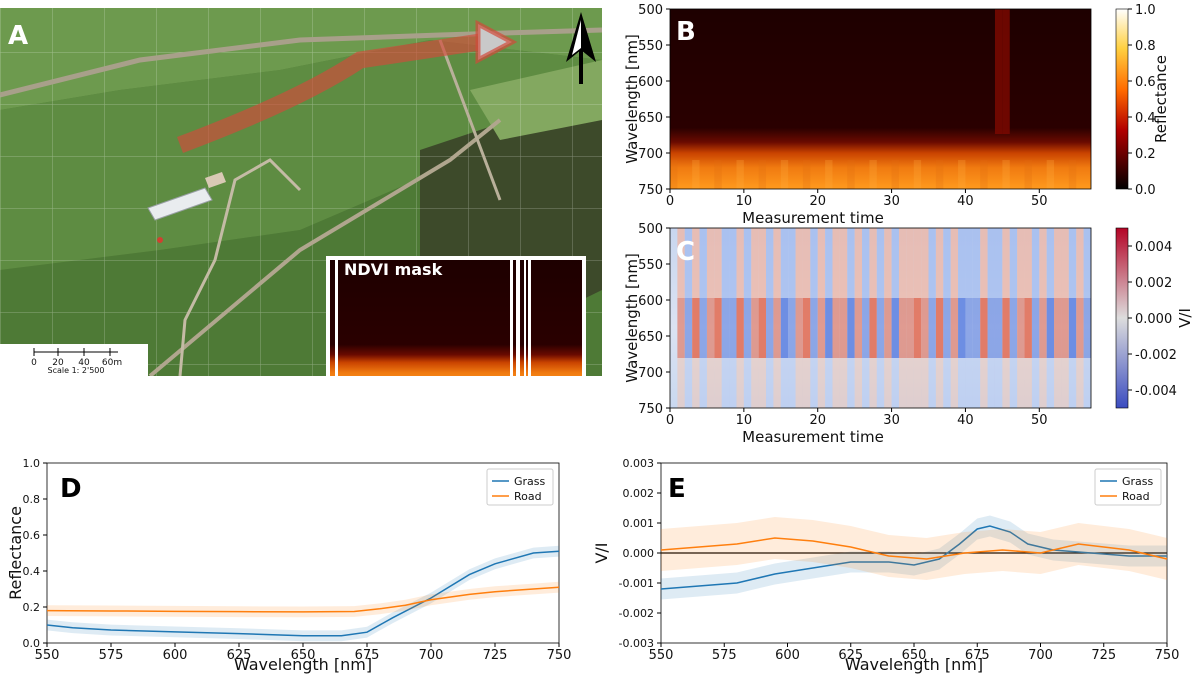 This screenshot has height=680, width=1200. What do you see at coordinates (111, 655) in the screenshot?
I see `x-tick-label: 575` at bounding box center [111, 655].